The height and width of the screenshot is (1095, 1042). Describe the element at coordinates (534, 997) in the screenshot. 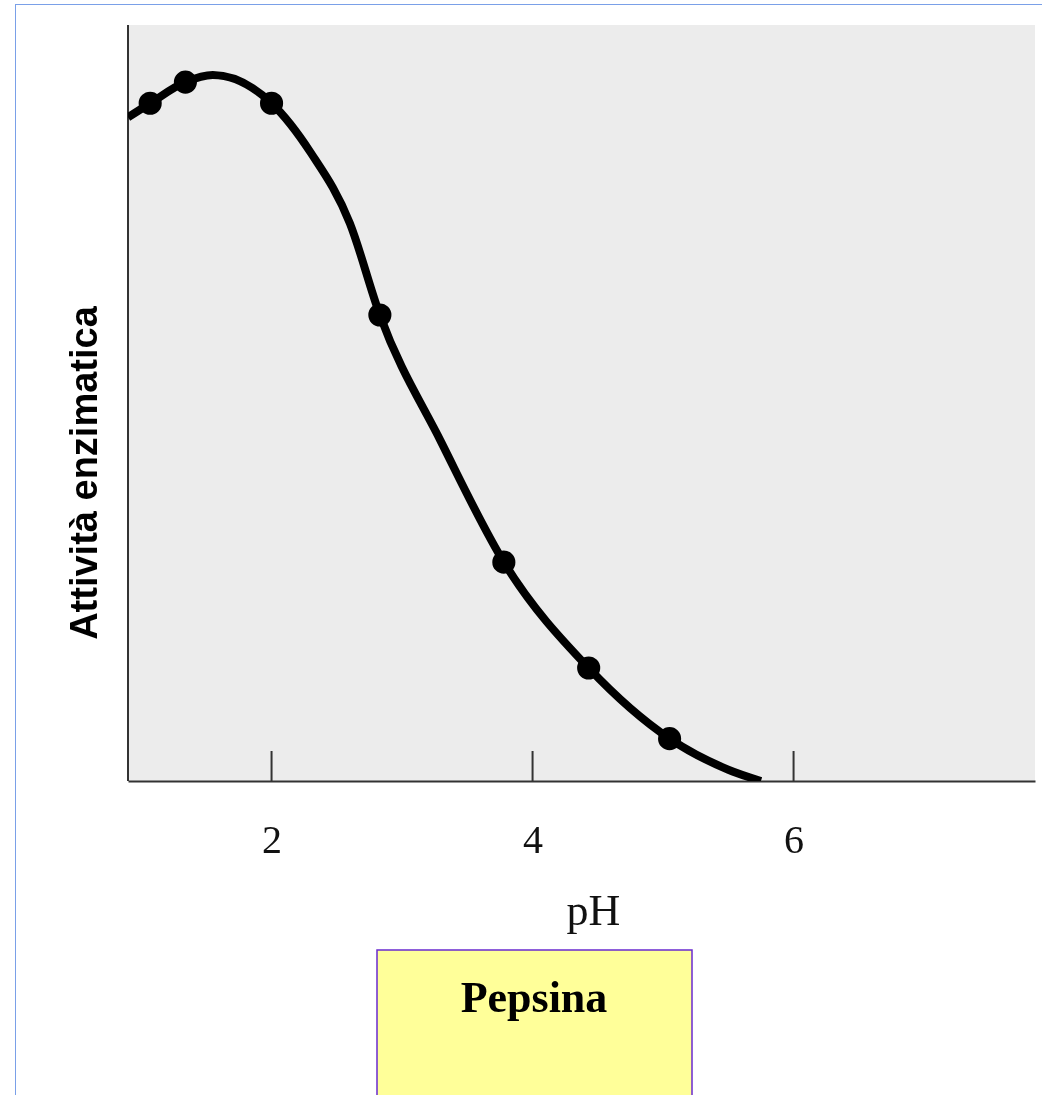

I see `text: Pepsina` at that location.